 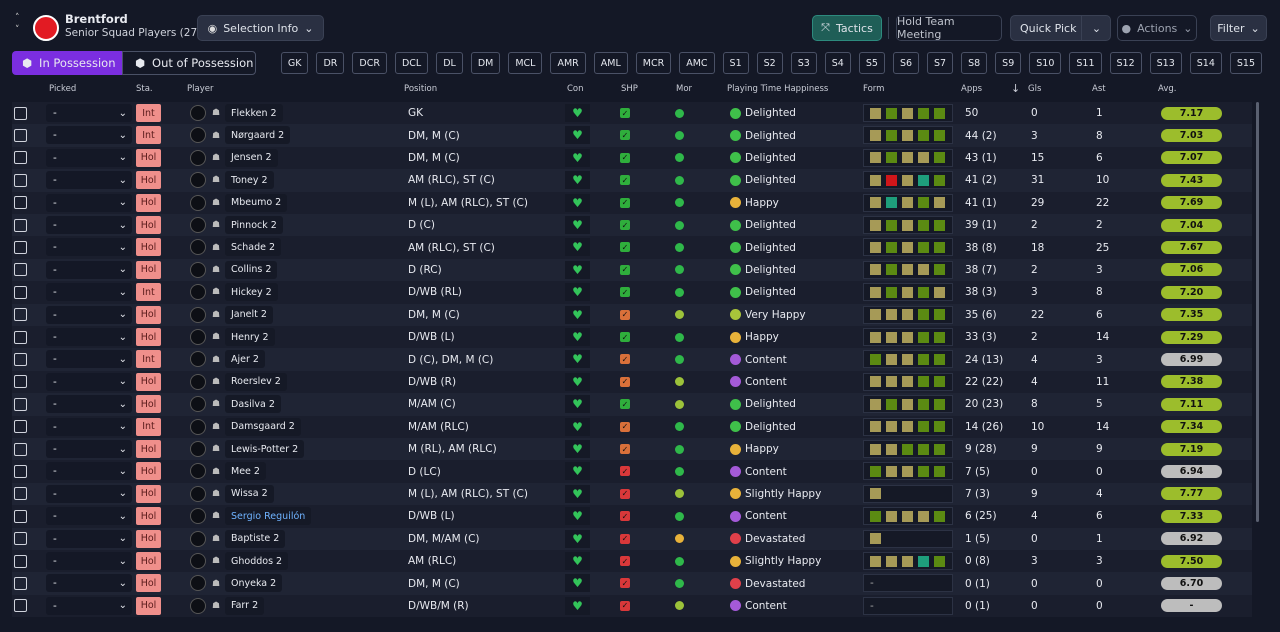 What do you see at coordinates (421, 89) in the screenshot?
I see `column-header: Position` at bounding box center [421, 89].